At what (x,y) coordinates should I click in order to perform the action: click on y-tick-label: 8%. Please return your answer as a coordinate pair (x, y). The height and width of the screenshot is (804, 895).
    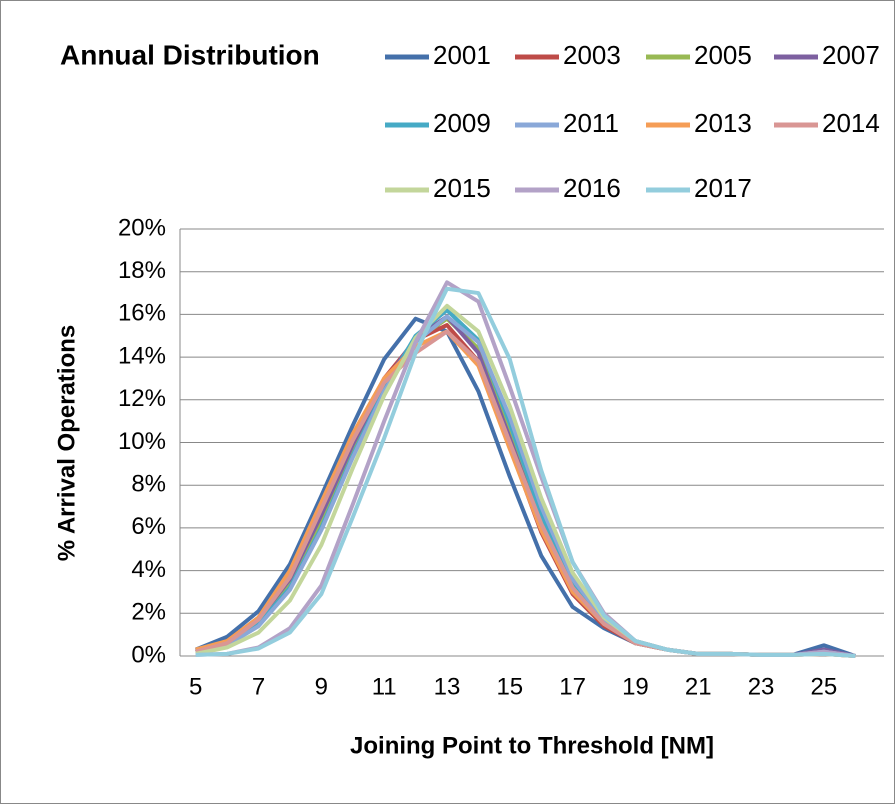
    Looking at the image, I should click on (148, 484).